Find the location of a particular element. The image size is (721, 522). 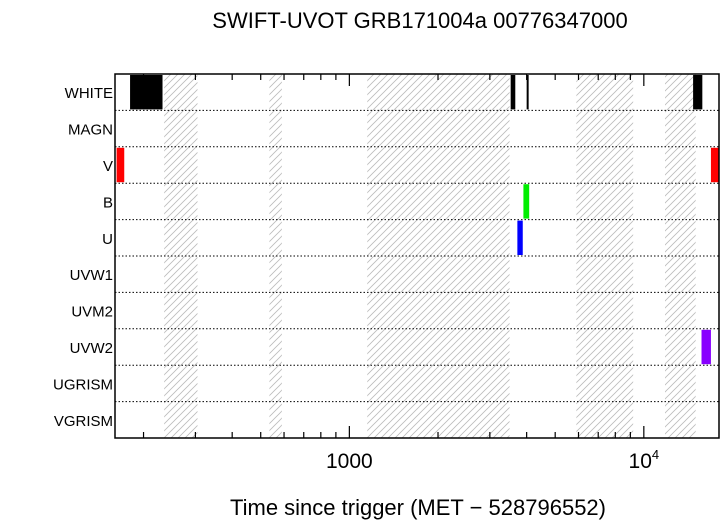

row-label: V is located at coordinates (108, 166).